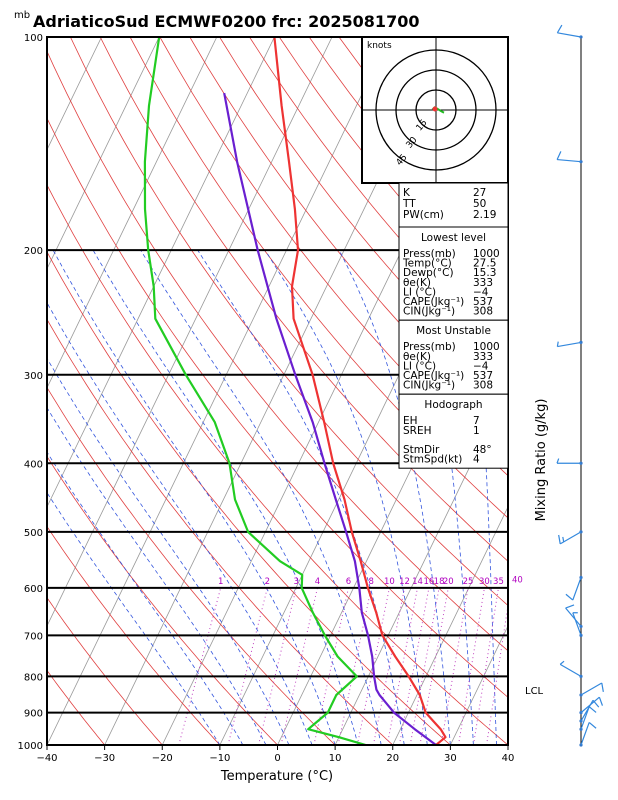 The width and height of the screenshot is (618, 800). What do you see at coordinates (33, 714) in the screenshot?
I see `pressure-tick-label: 900` at bounding box center [33, 714].